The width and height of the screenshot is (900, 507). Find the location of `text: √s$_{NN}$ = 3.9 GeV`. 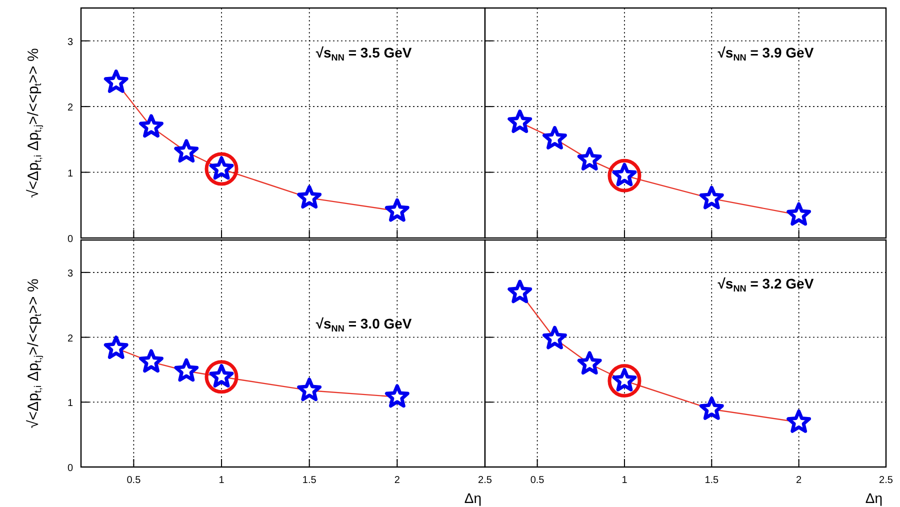

text: √s$_{NN}$ = 3.9 GeV is located at coordinates (766, 53).